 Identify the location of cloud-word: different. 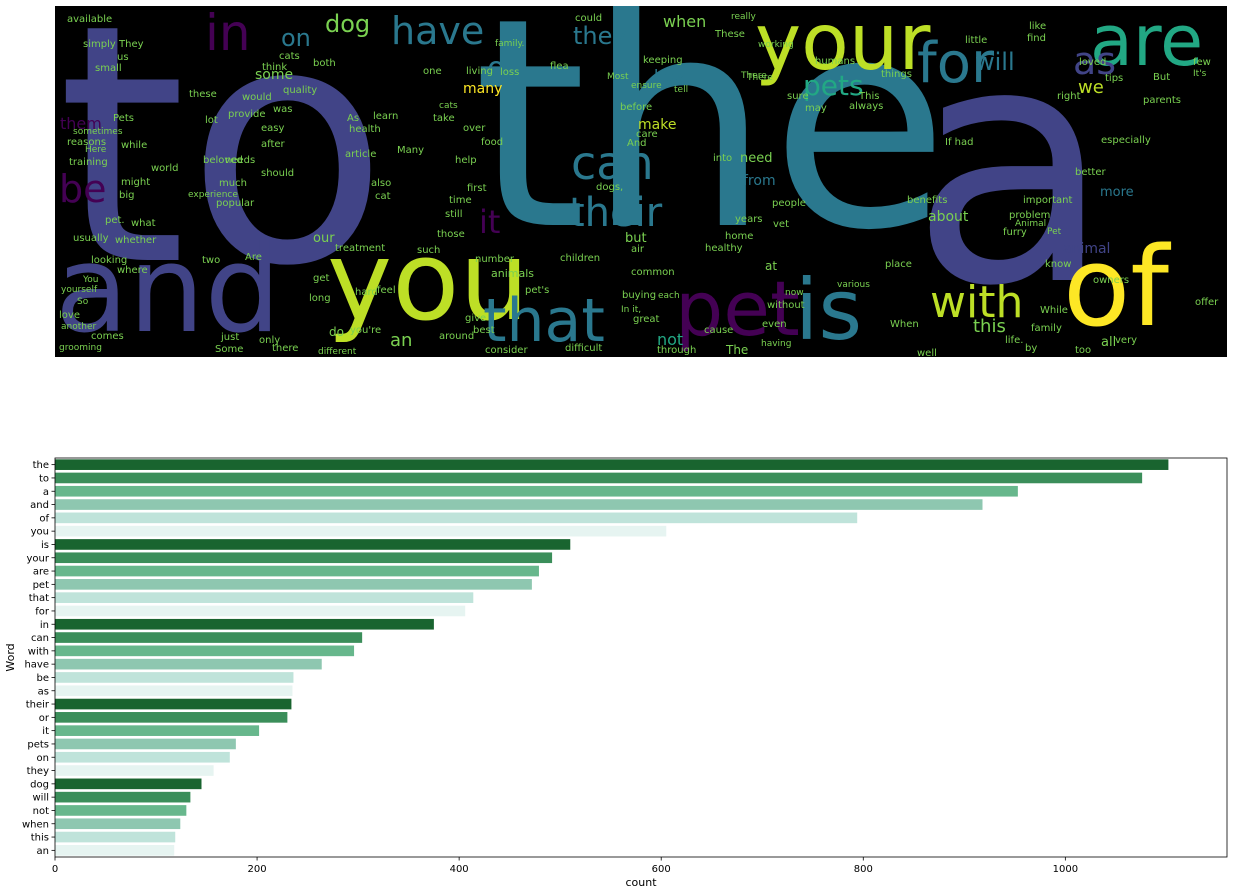
(337, 352).